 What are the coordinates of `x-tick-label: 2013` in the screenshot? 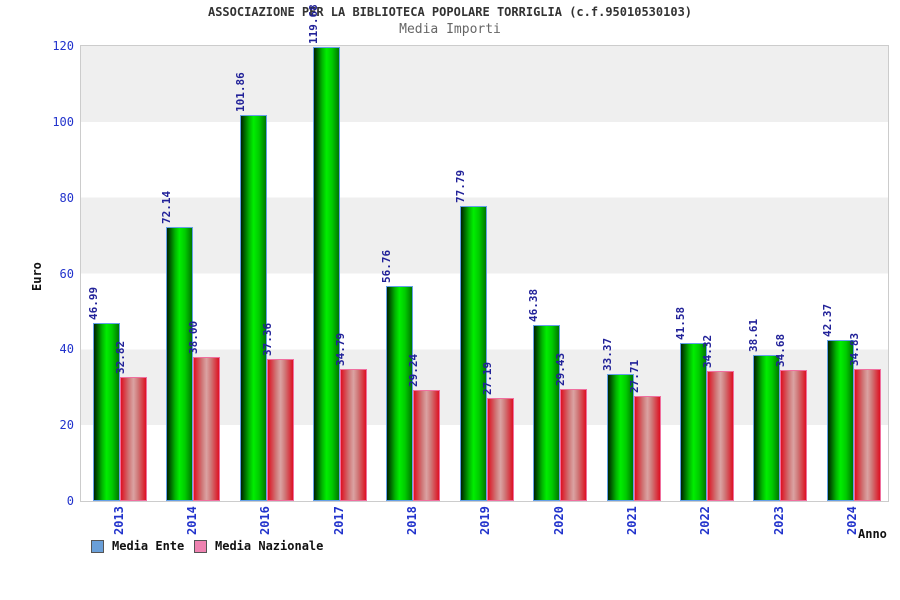 It's located at (118, 520).